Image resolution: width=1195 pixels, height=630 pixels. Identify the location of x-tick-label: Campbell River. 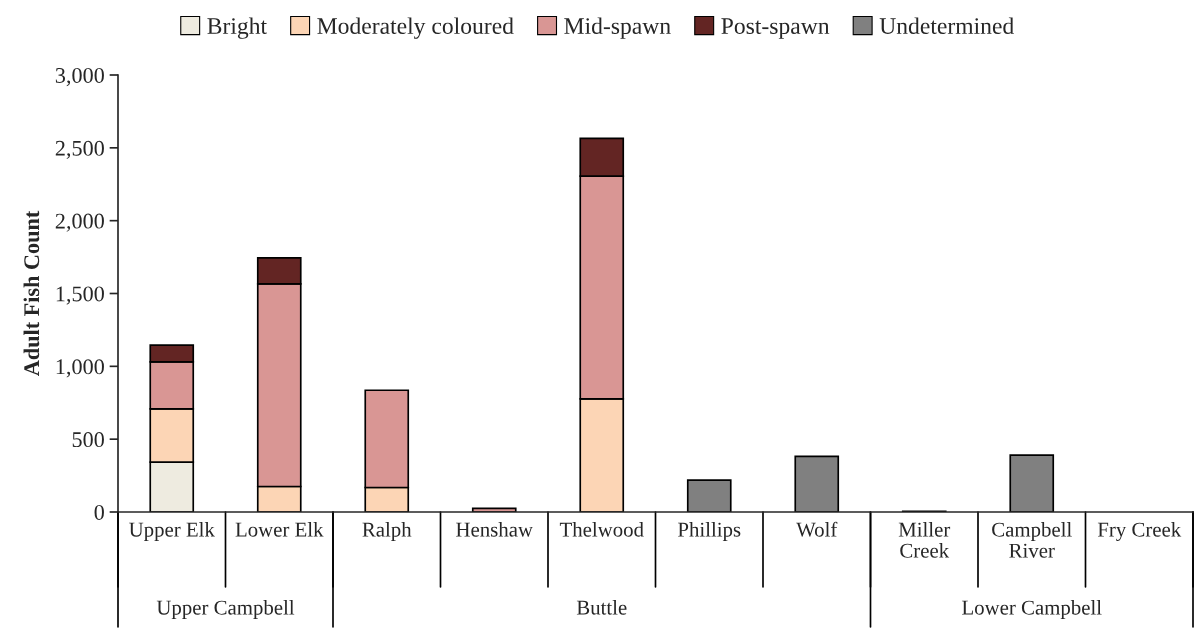
(1032, 540).